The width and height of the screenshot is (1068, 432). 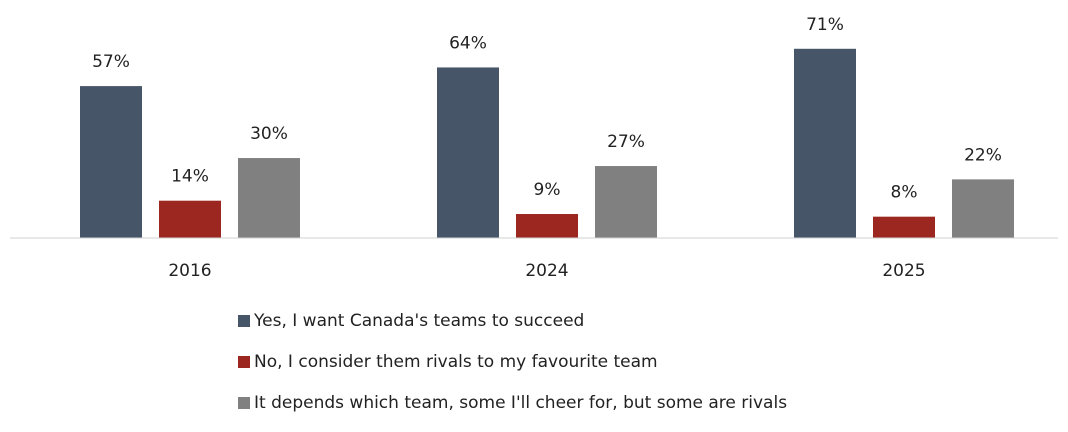 I want to click on bar-no-2024, so click(x=547, y=226).